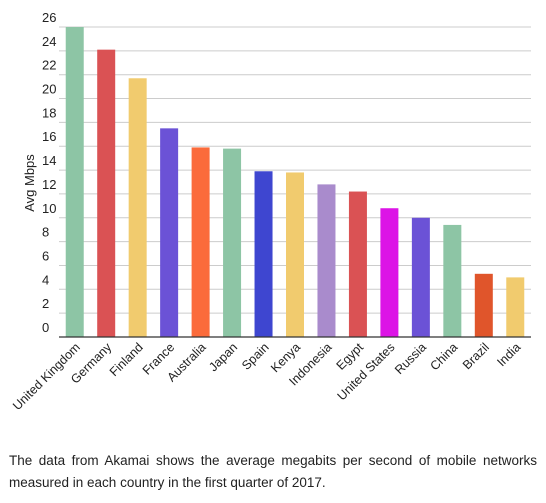 Image resolution: width=546 pixels, height=503 pixels. I want to click on y-tick-label: 20, so click(49, 89).